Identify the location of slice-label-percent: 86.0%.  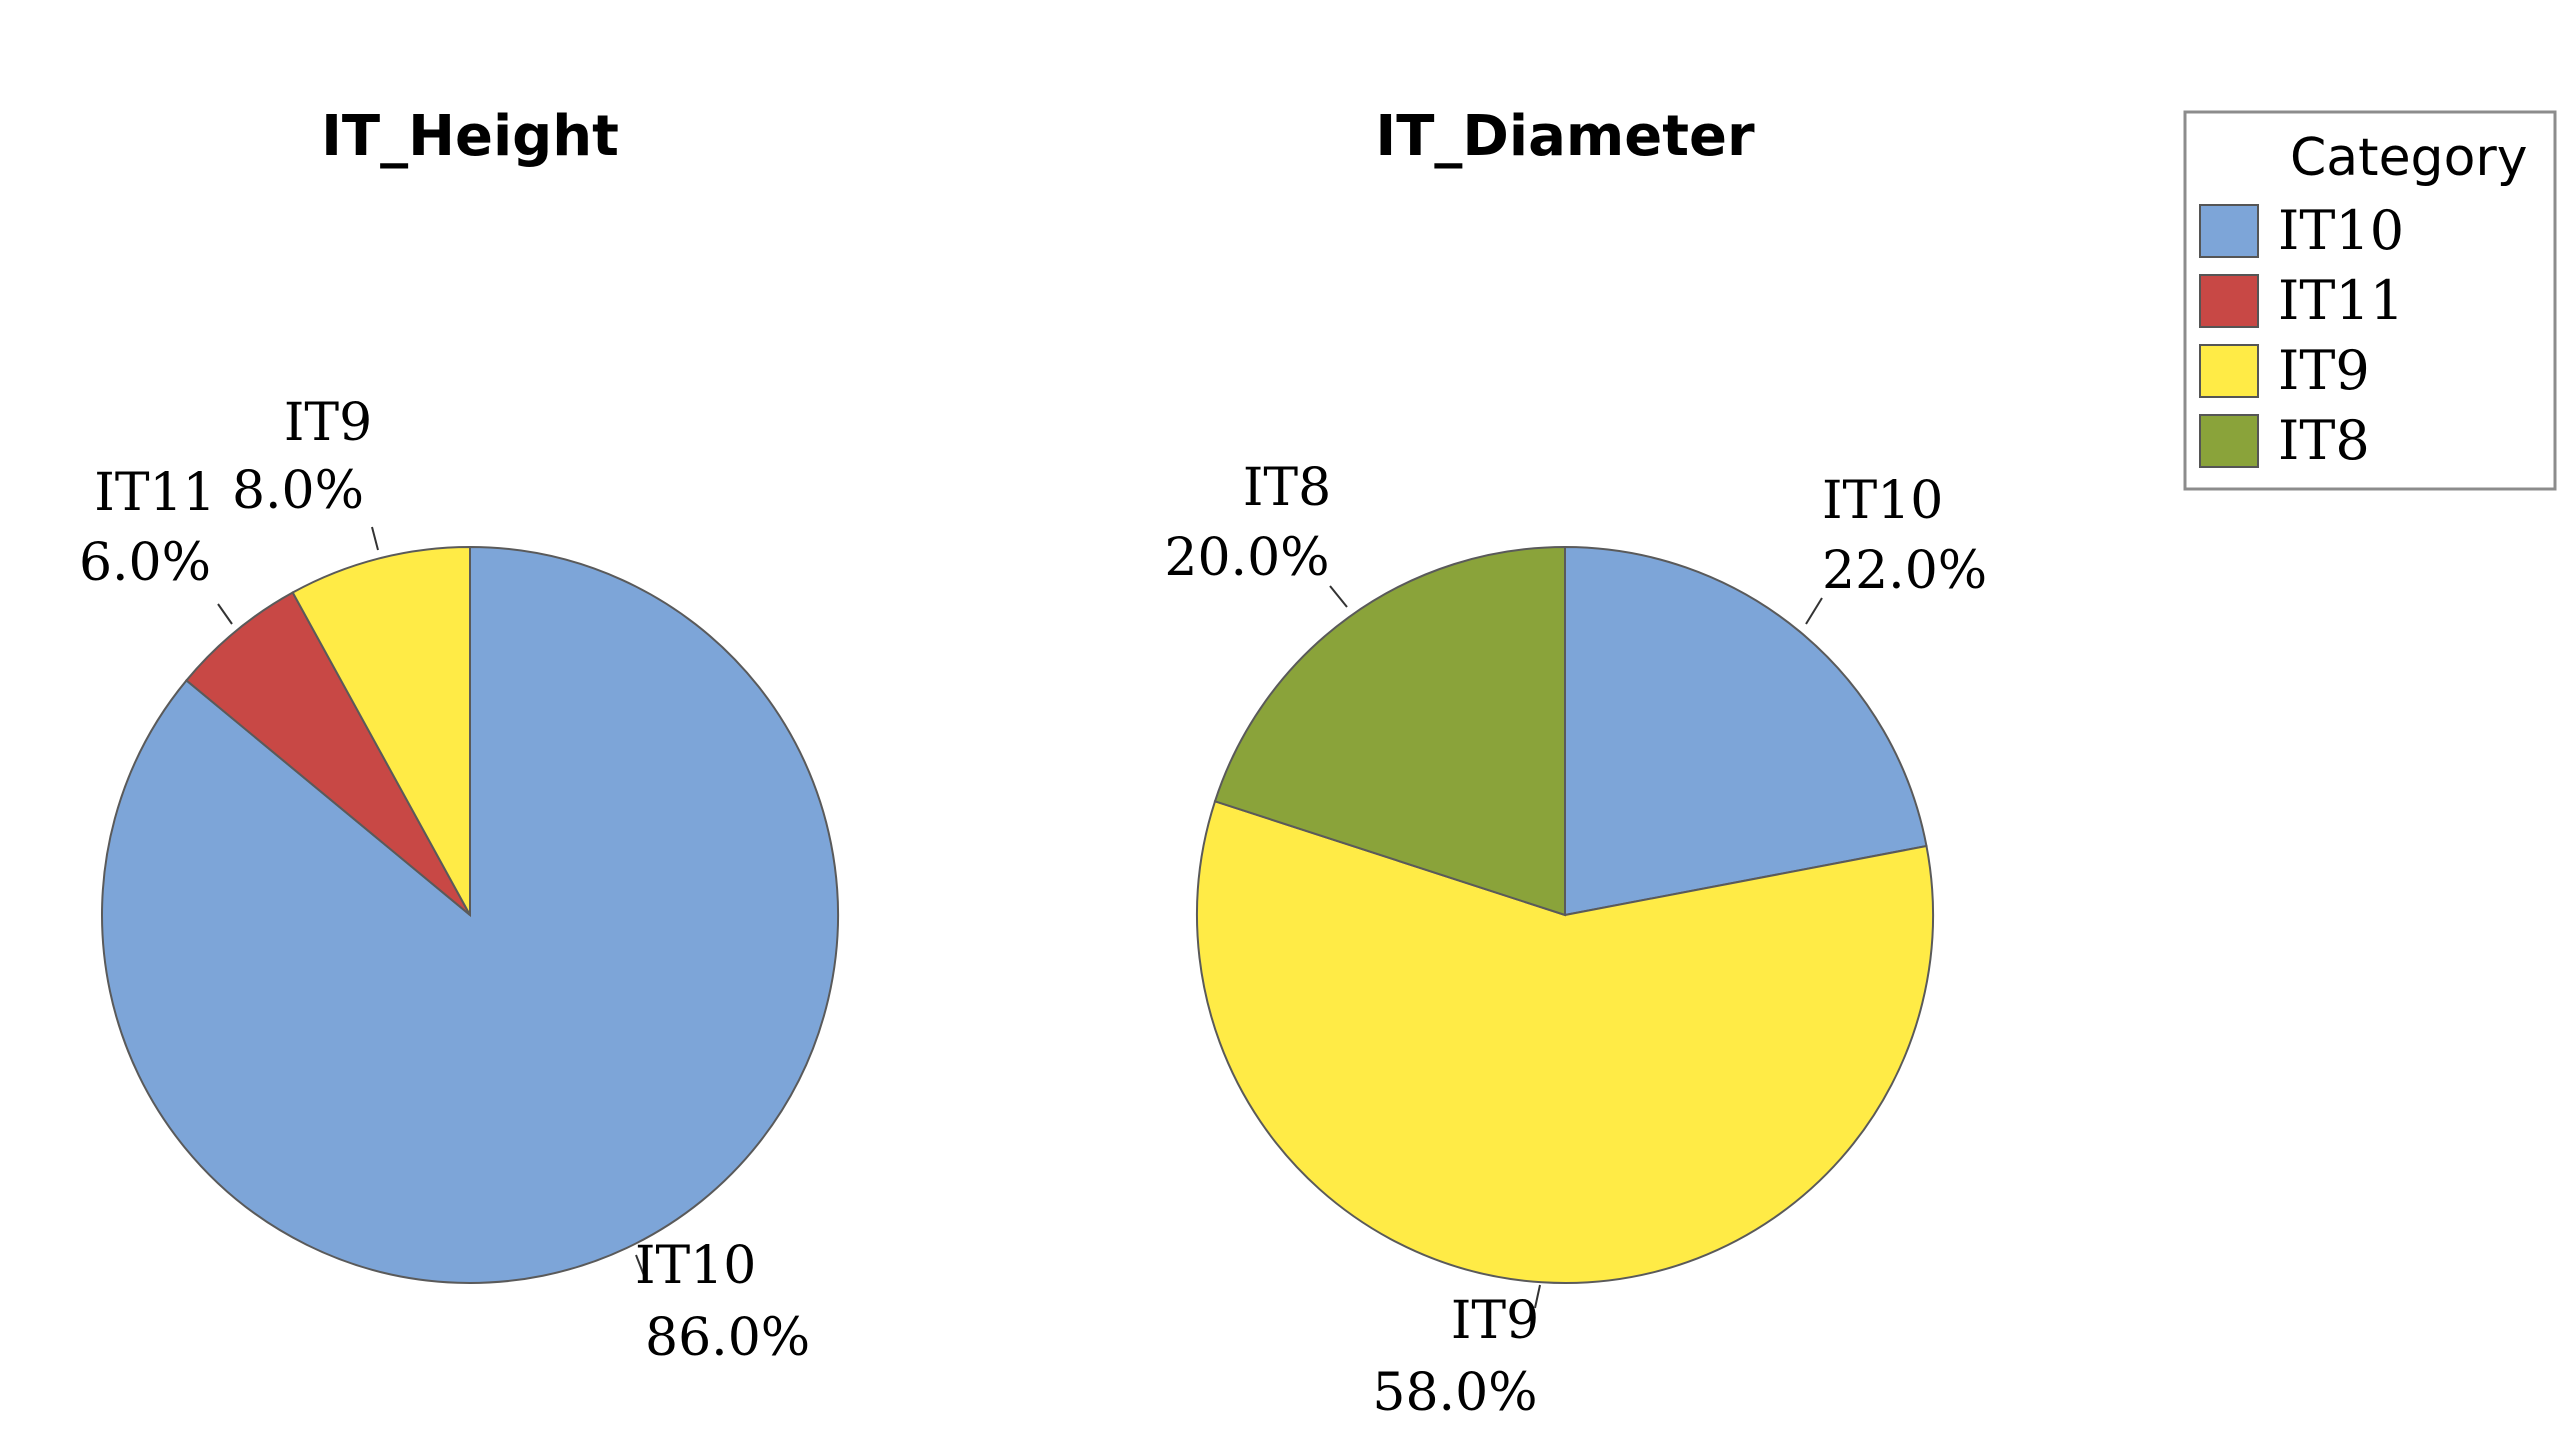
(727, 1338).